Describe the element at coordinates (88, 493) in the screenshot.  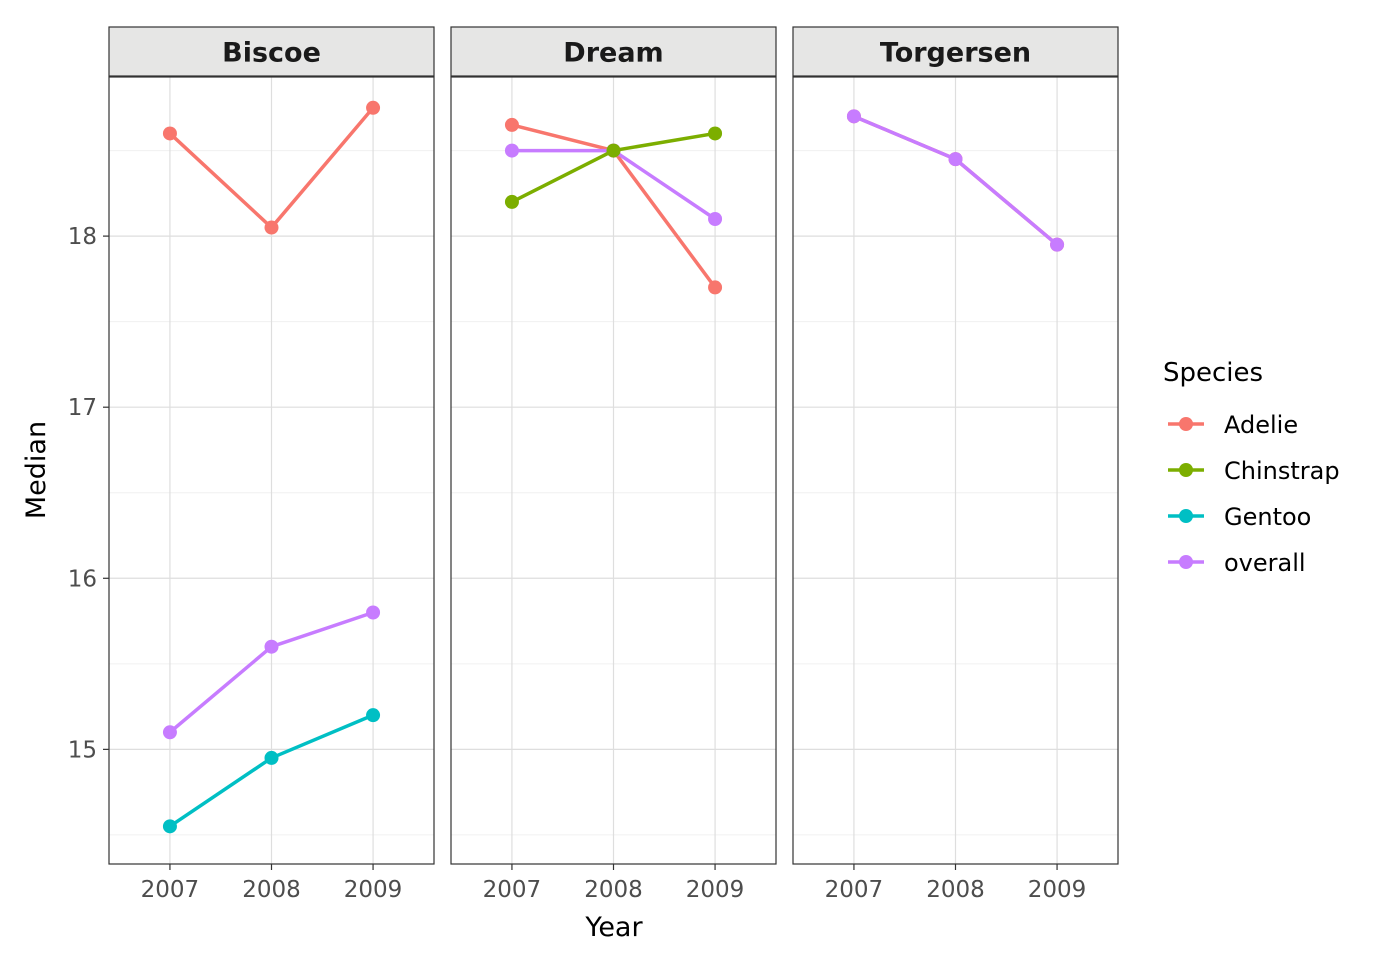
I see `y-axis: 15 16 17 18` at that location.